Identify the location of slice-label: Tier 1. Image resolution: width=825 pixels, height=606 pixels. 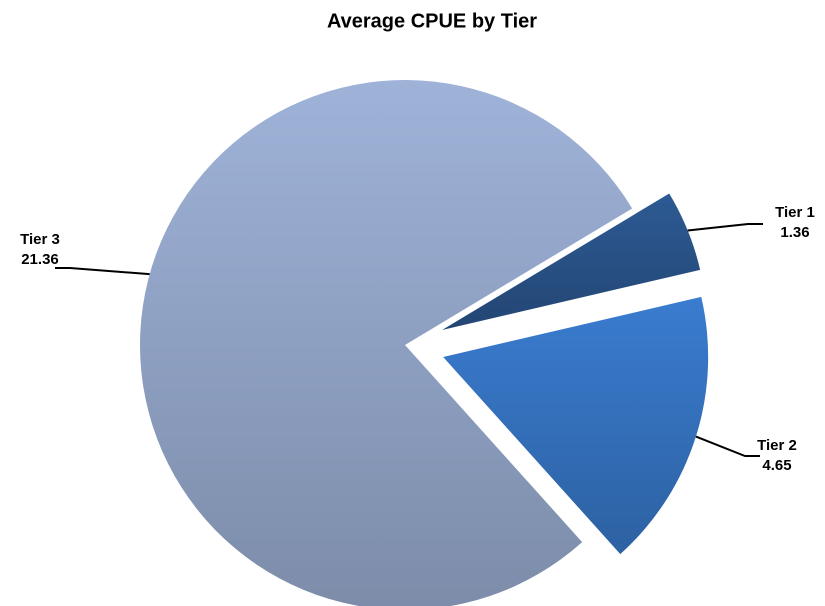
(795, 212).